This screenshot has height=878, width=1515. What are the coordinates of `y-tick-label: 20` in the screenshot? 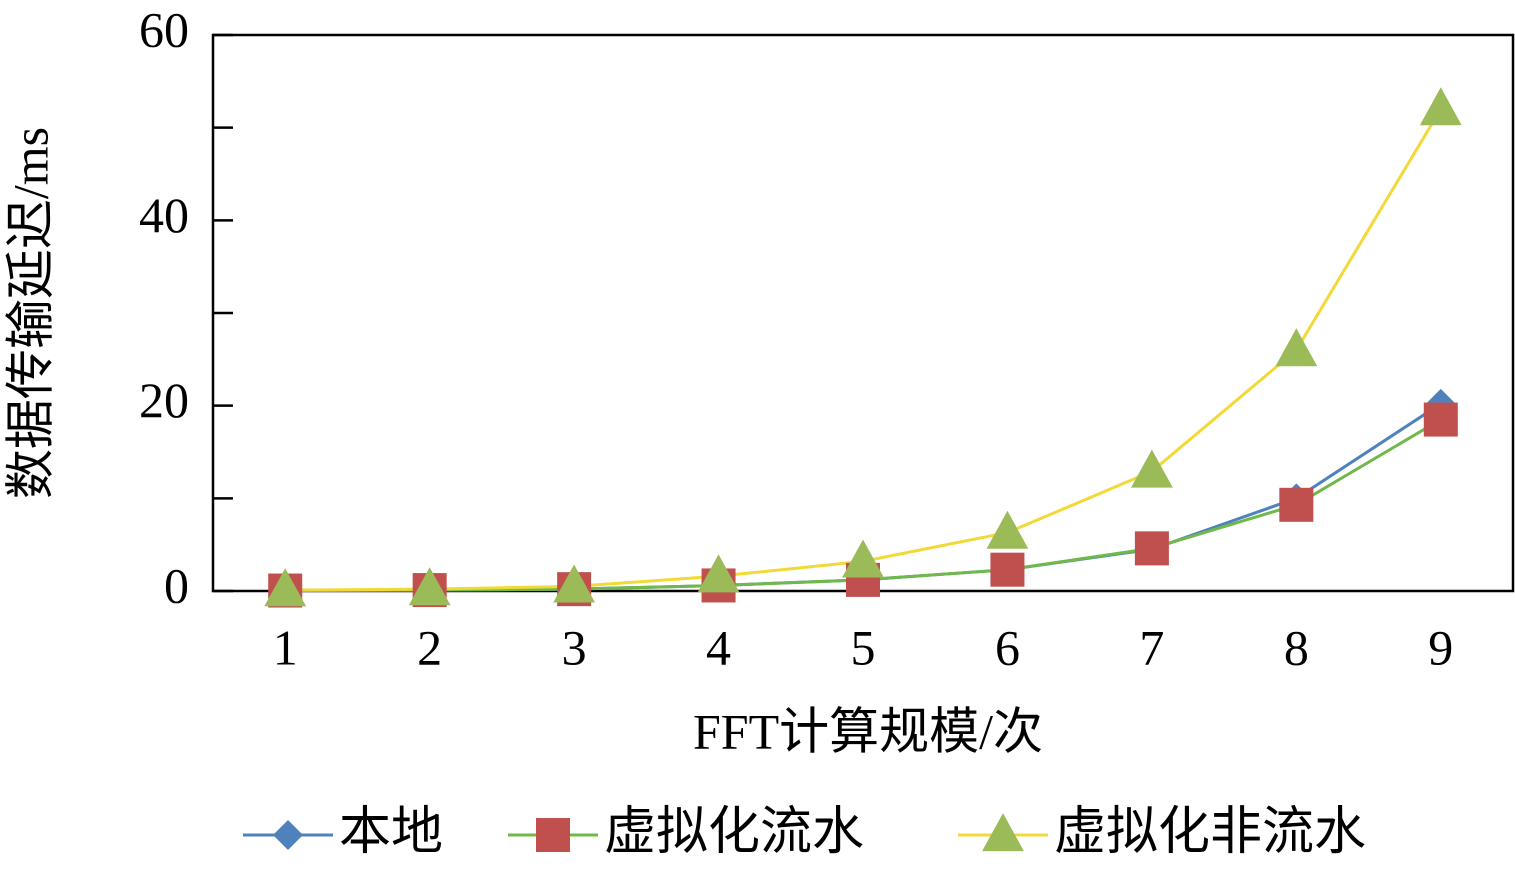 It's located at (164, 400).